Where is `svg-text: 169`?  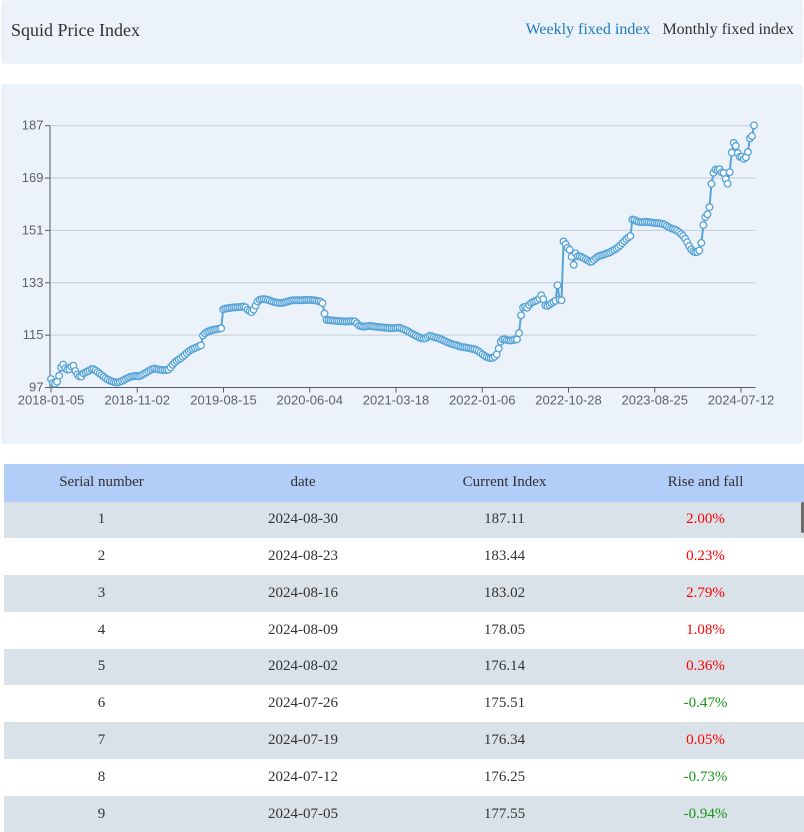
svg-text: 169 is located at coordinates (33, 177).